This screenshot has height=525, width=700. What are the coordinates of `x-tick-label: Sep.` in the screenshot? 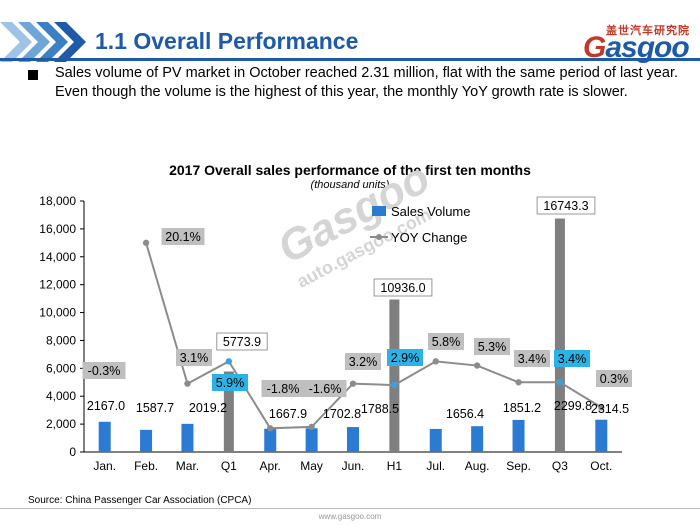 It's located at (518, 466).